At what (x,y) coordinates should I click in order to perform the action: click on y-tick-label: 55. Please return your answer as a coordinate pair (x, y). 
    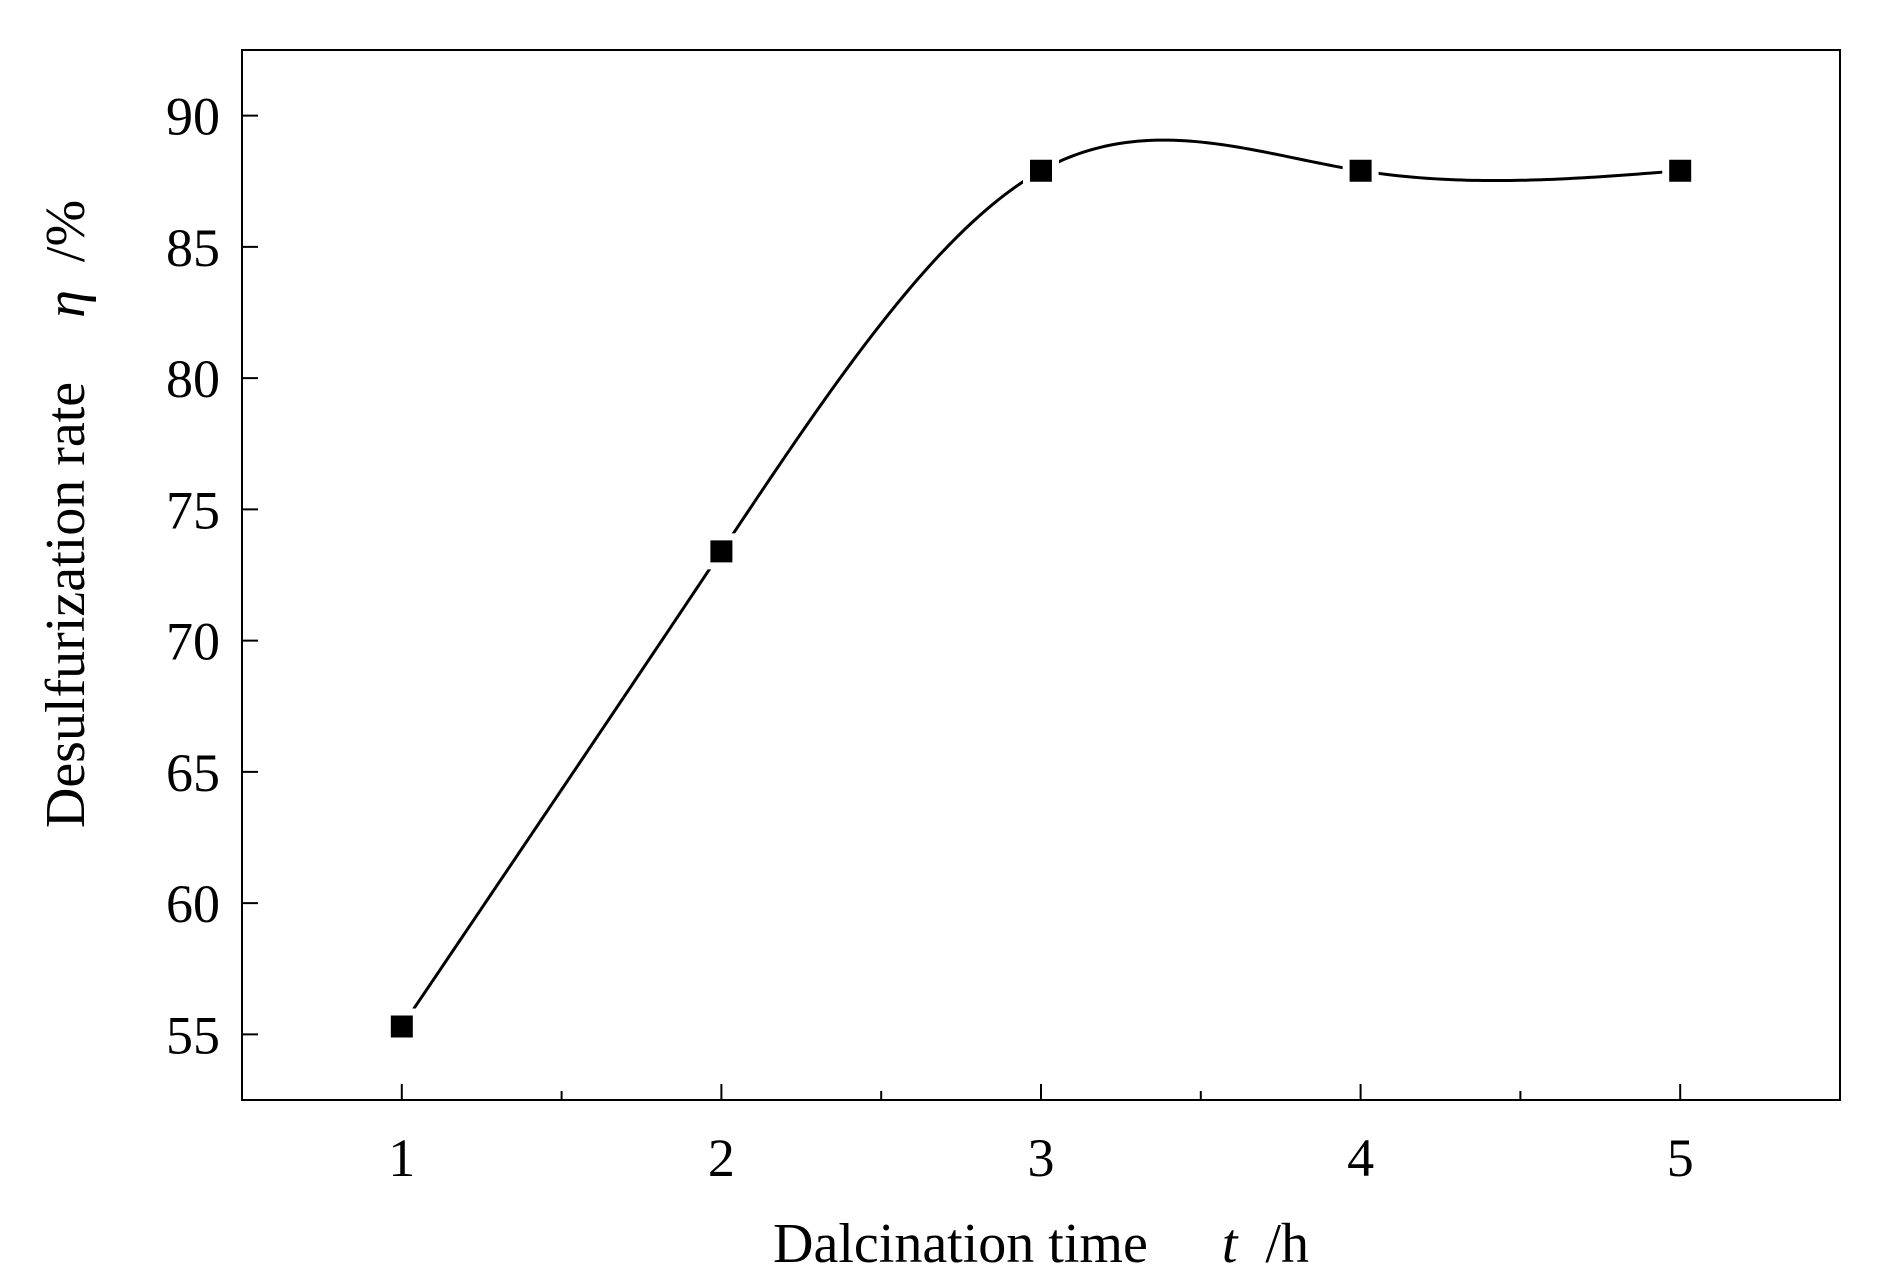
    Looking at the image, I should click on (193, 1035).